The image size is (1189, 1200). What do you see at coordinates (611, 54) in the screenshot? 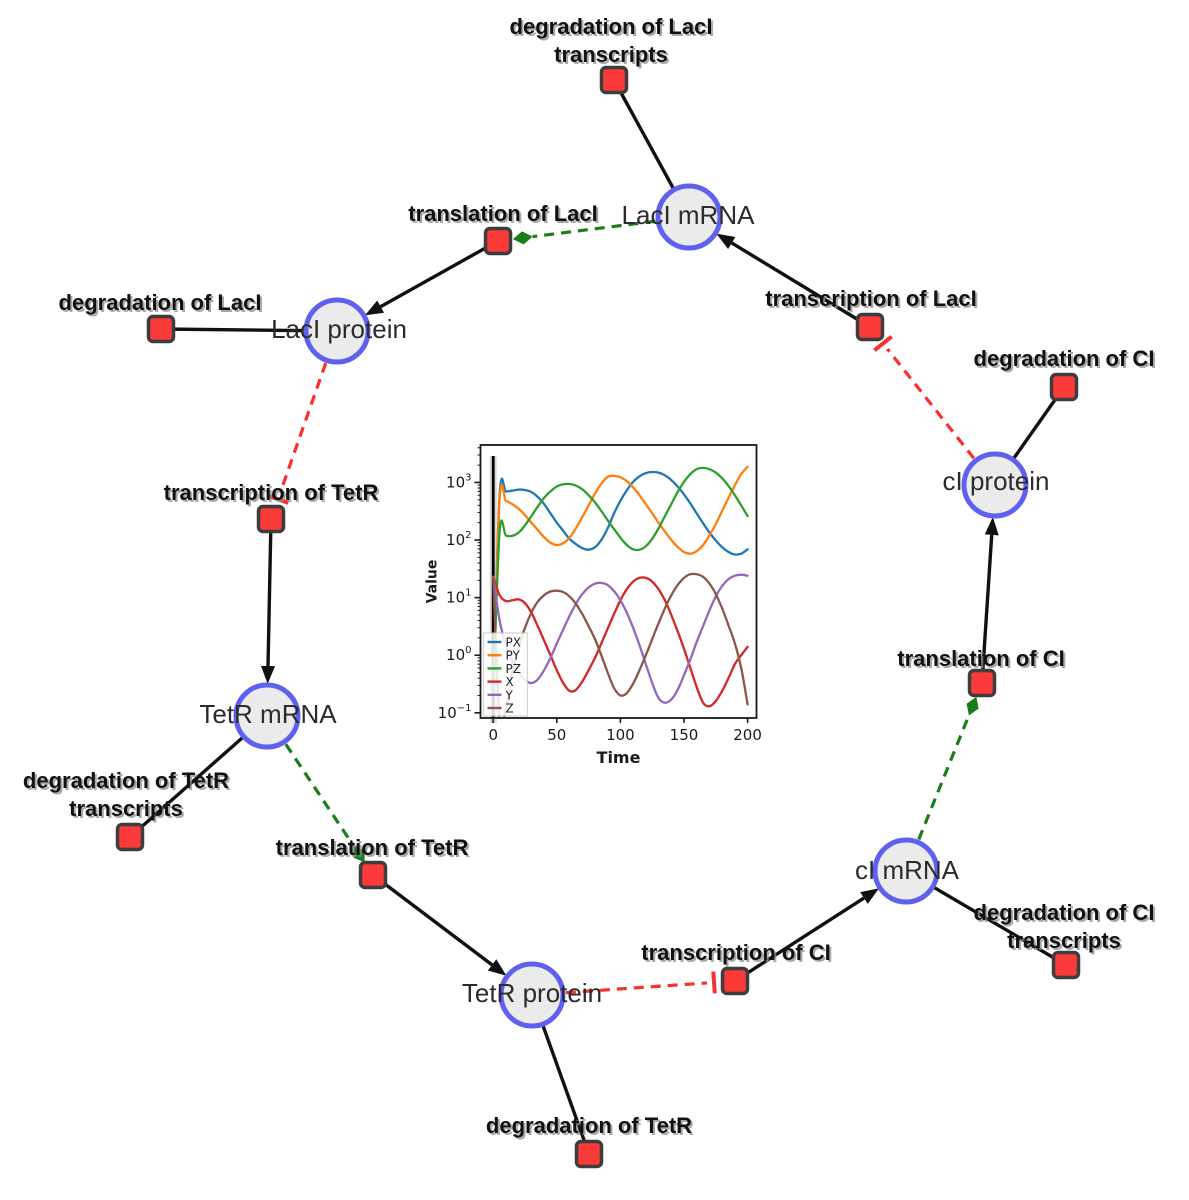
I see `reaction-label-deg_laci_tx-line1: transcripts` at bounding box center [611, 54].